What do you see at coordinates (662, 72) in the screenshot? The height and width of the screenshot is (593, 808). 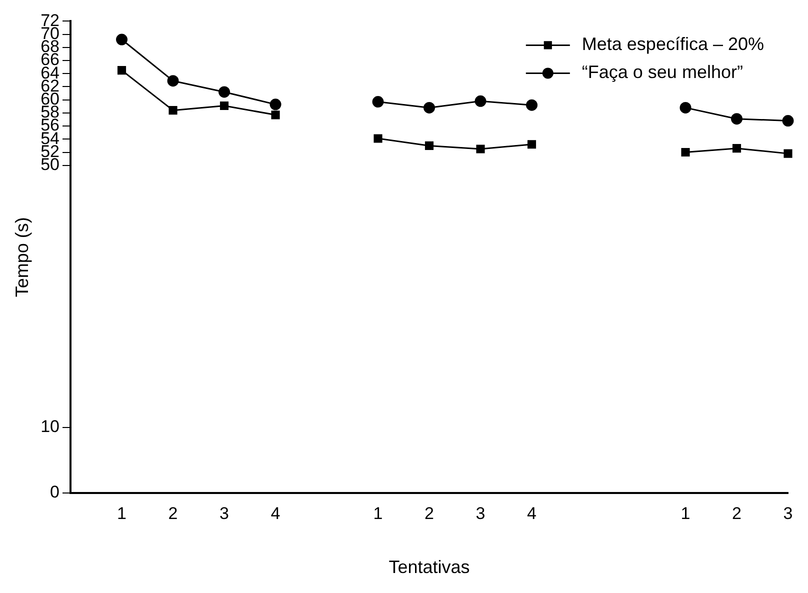 I see `legend-label: “Faça o seu melhor”` at bounding box center [662, 72].